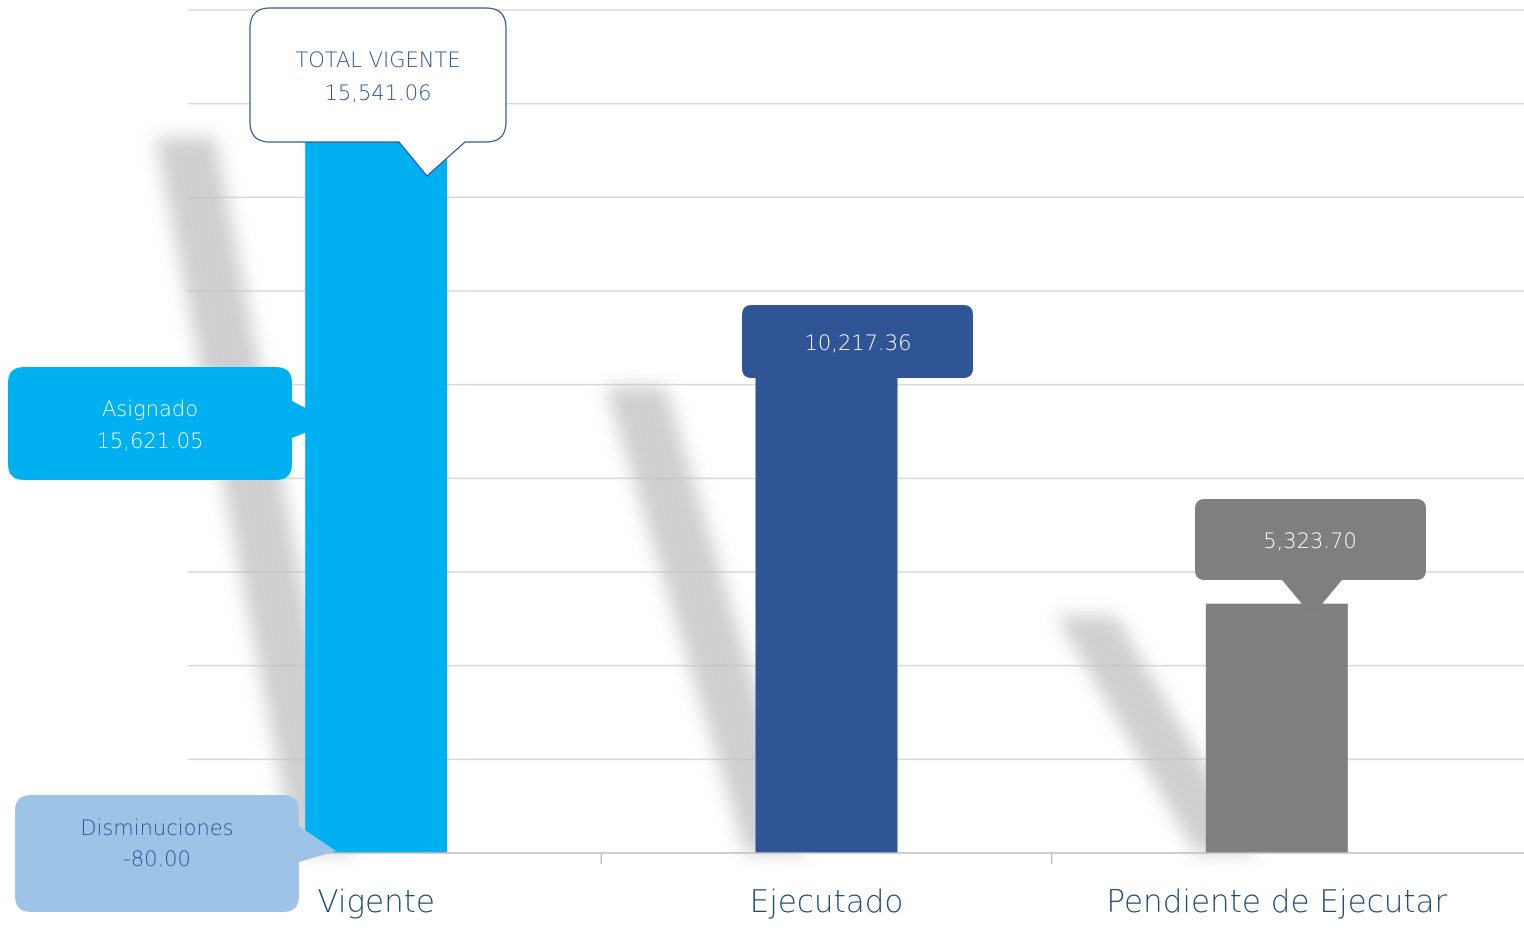 This screenshot has width=1524, height=935. What do you see at coordinates (856, 858) in the screenshot?
I see `x-axis` at bounding box center [856, 858].